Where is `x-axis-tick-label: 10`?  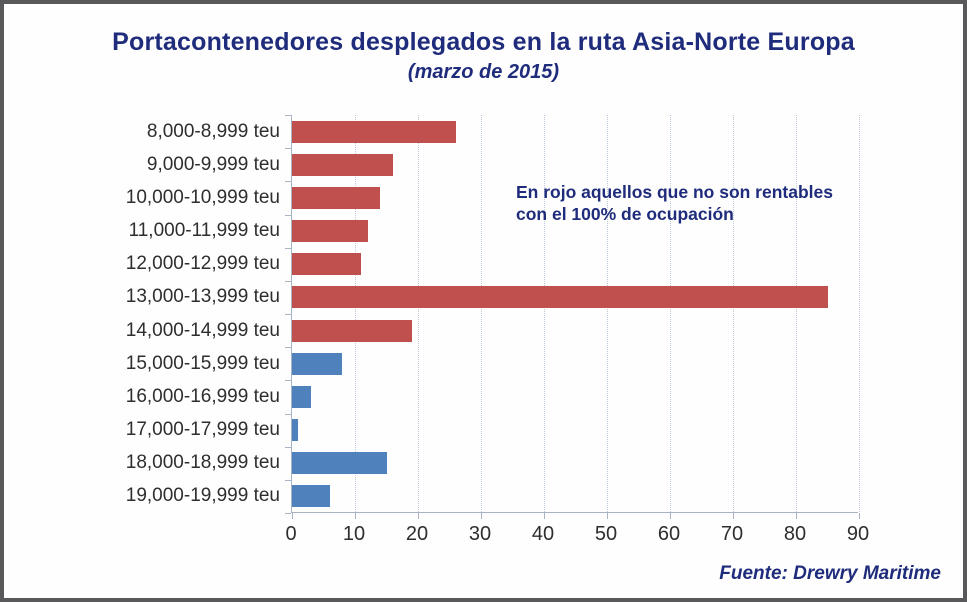
x-axis-tick-label: 10 is located at coordinates (354, 534).